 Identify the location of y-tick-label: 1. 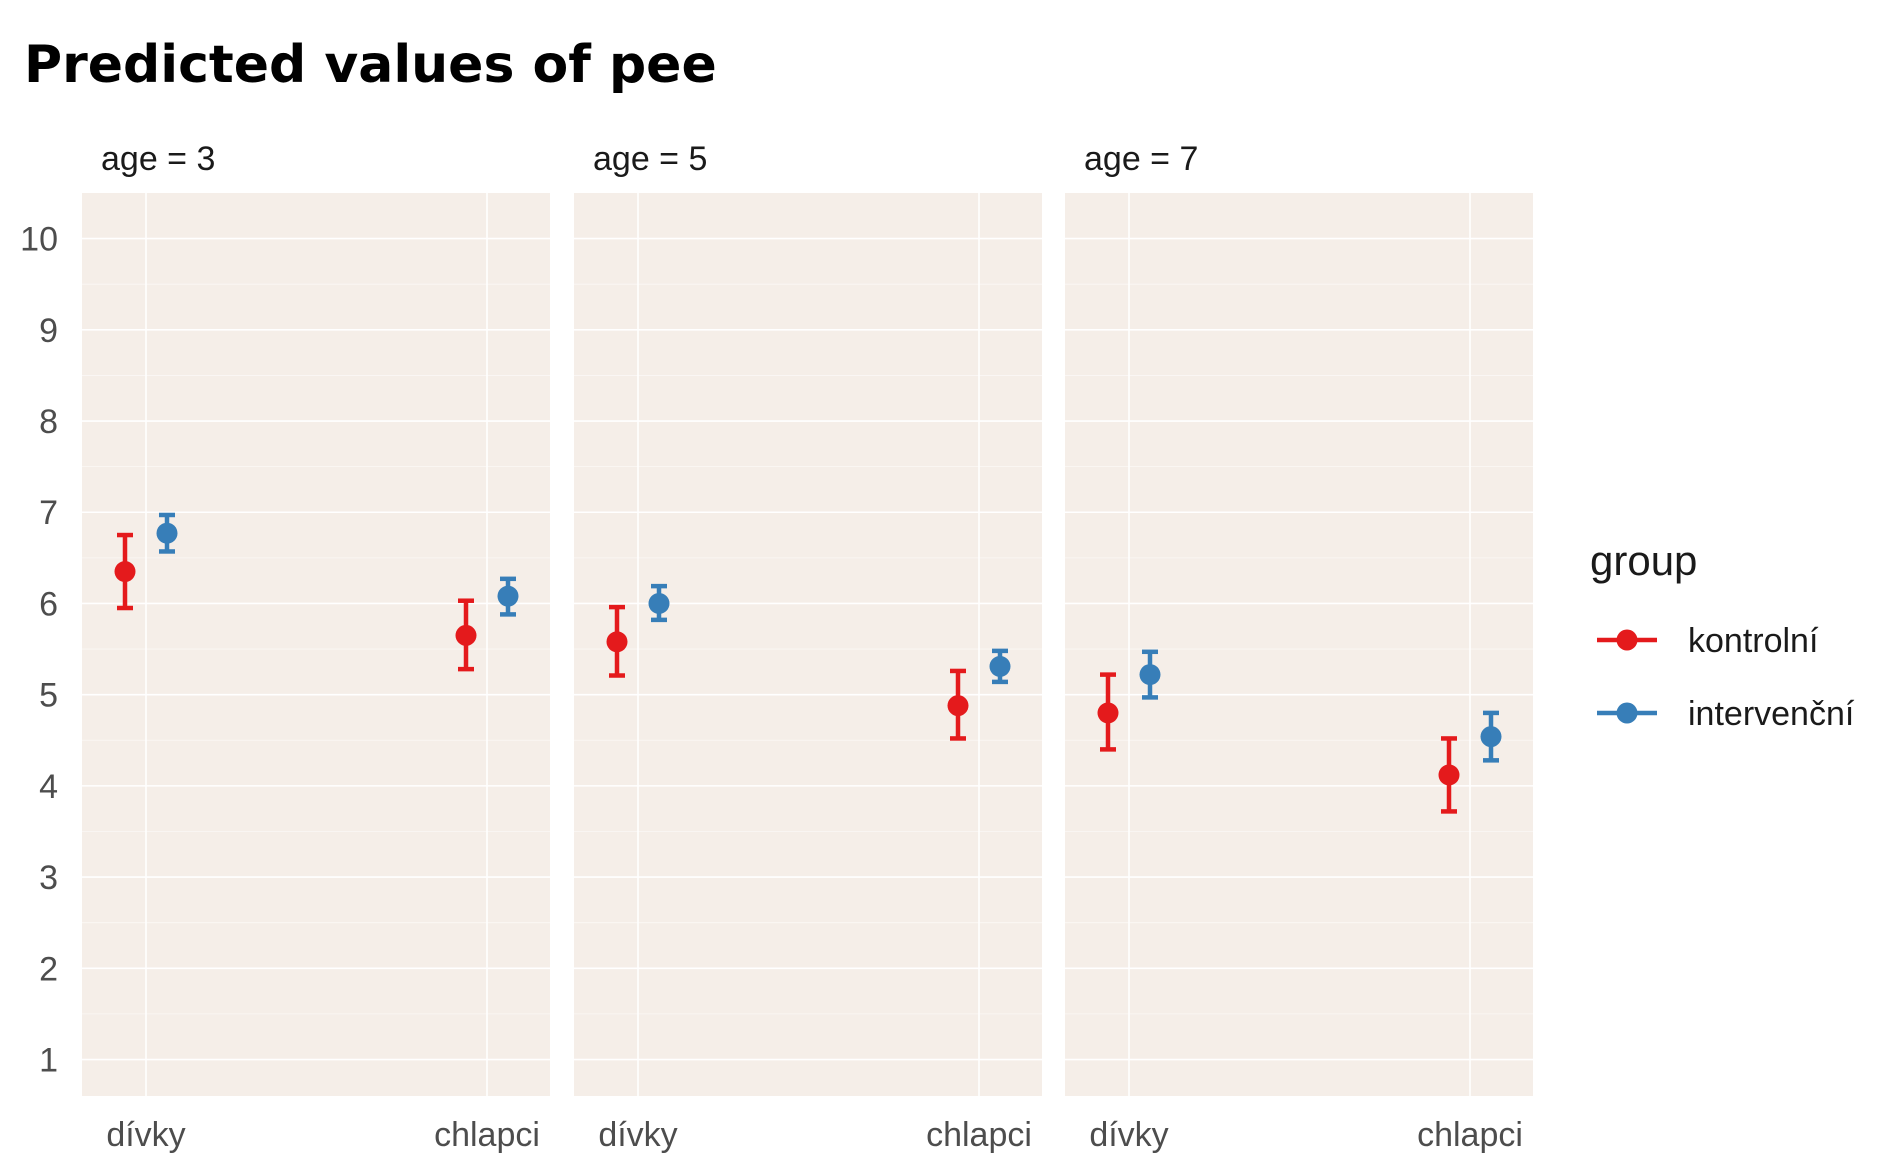
(48, 1061).